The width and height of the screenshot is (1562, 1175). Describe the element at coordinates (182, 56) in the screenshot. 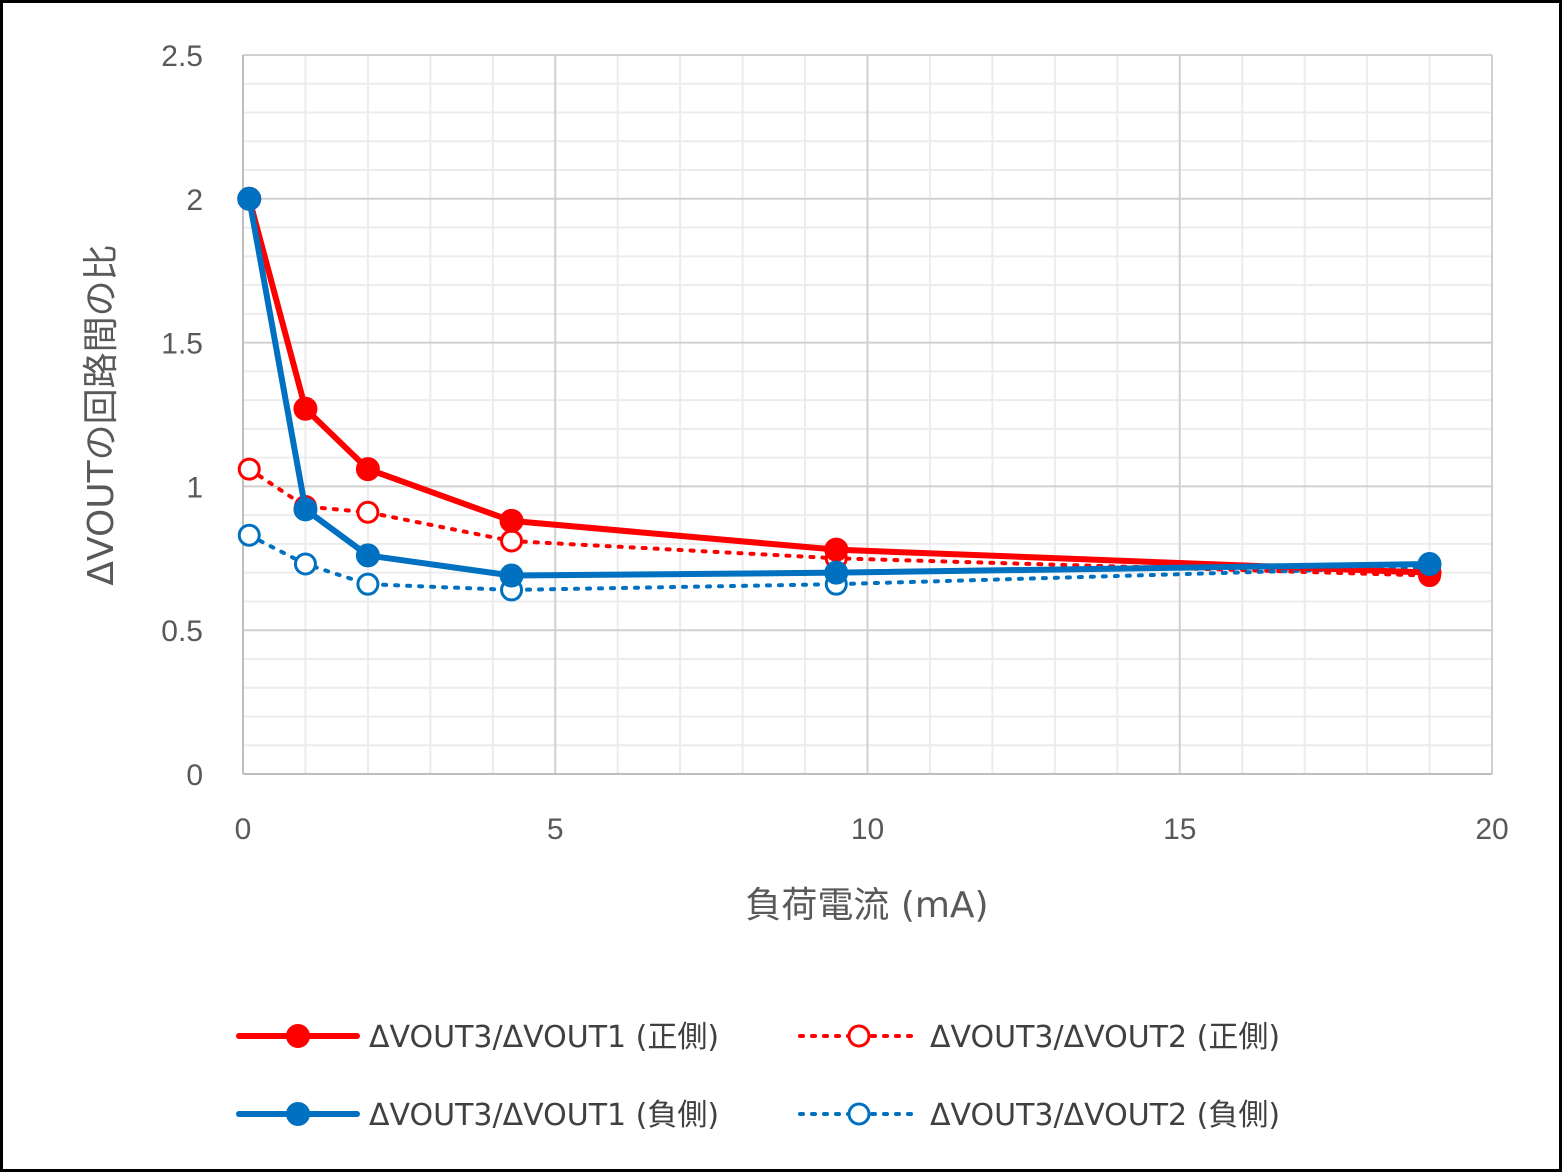

I see `y-tick-label: 2.5` at that location.